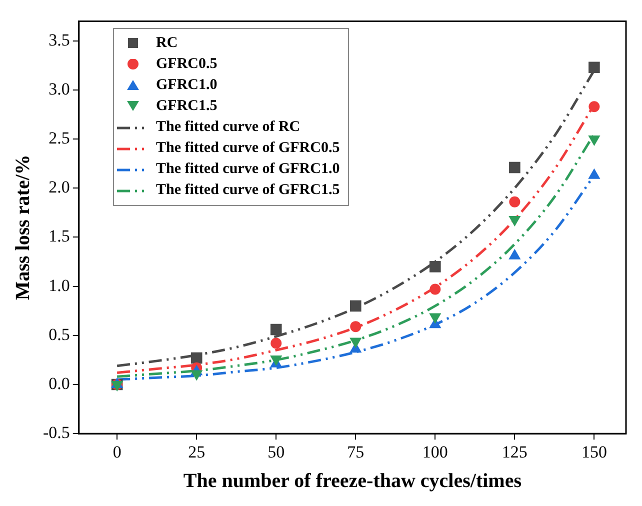  I want to click on legend-label: GFRC1.0, so click(187, 85).